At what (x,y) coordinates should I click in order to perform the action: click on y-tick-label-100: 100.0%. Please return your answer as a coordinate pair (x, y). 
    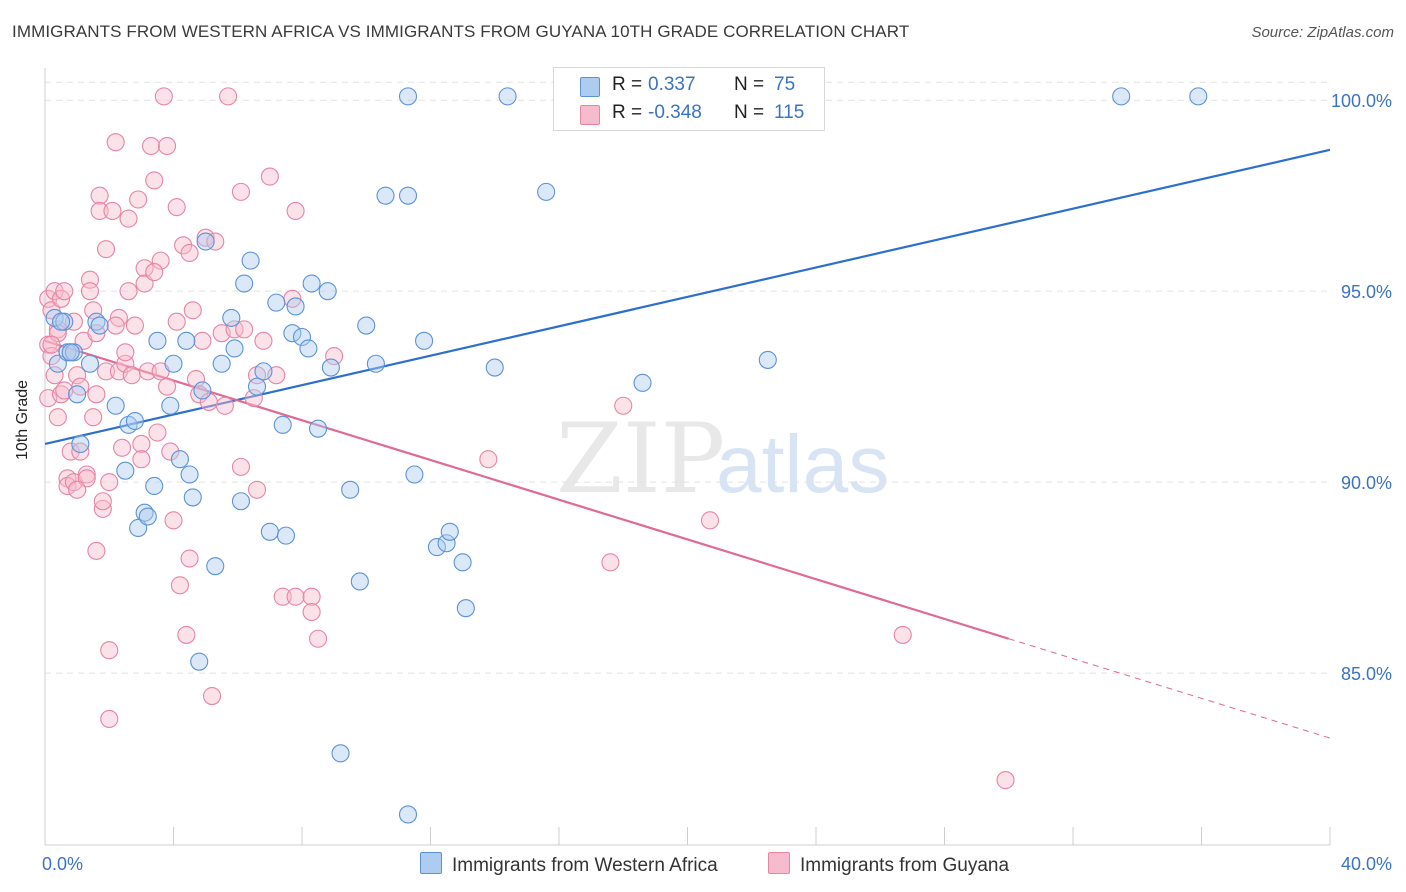
    Looking at the image, I should click on (1361, 101).